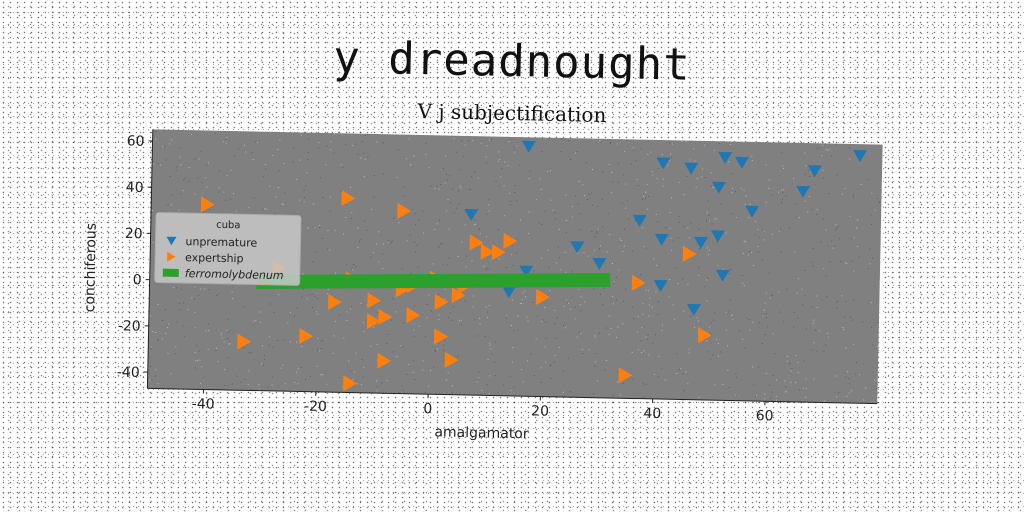 The width and height of the screenshot is (1024, 512). I want to click on y-tick-label: 20, so click(134, 234).